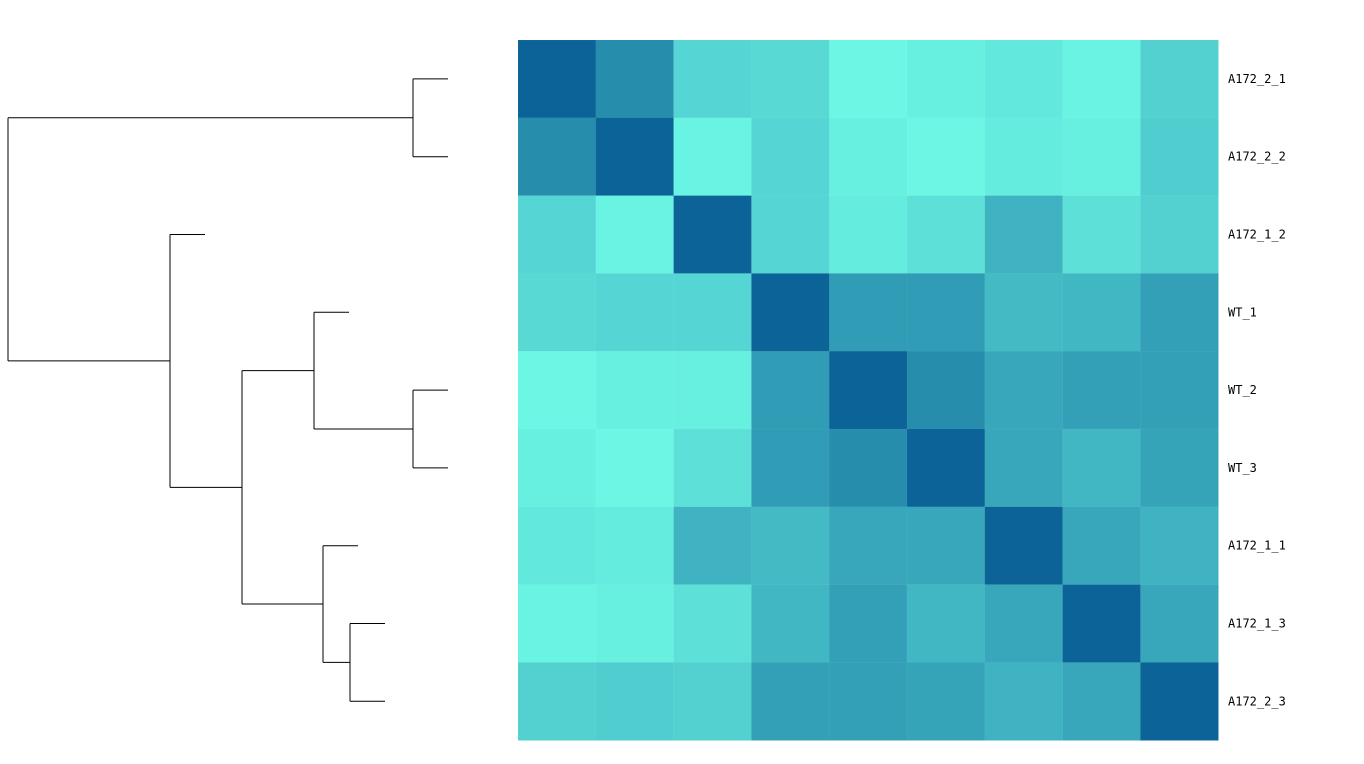 The height and width of the screenshot is (764, 1364). I want to click on row-label: A172_1_2, so click(1257, 235).